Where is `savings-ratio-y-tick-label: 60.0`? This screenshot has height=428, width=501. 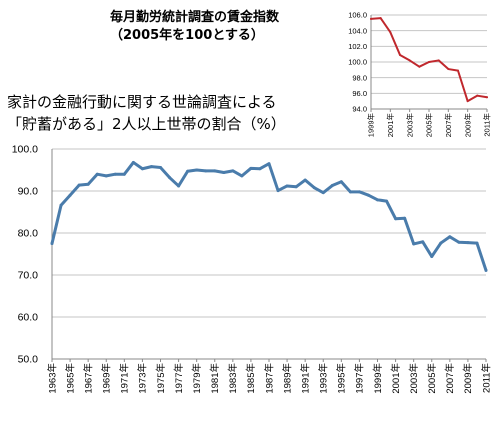
savings-ratio-y-tick-label: 60.0 is located at coordinates (28, 318).